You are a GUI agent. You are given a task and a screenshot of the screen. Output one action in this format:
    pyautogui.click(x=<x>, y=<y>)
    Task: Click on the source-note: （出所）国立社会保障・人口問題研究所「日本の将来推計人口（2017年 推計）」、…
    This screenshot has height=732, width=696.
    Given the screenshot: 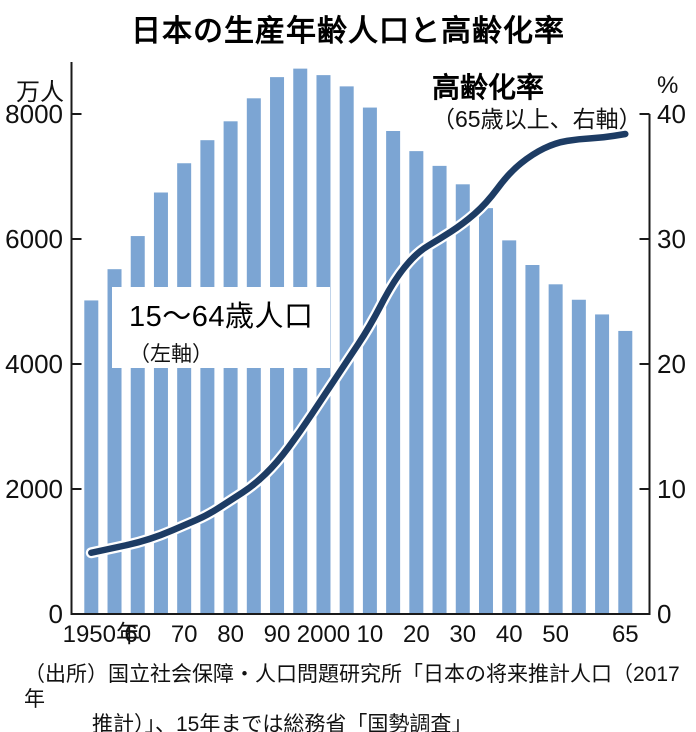 What is the action you would take?
    pyautogui.click(x=354, y=697)
    